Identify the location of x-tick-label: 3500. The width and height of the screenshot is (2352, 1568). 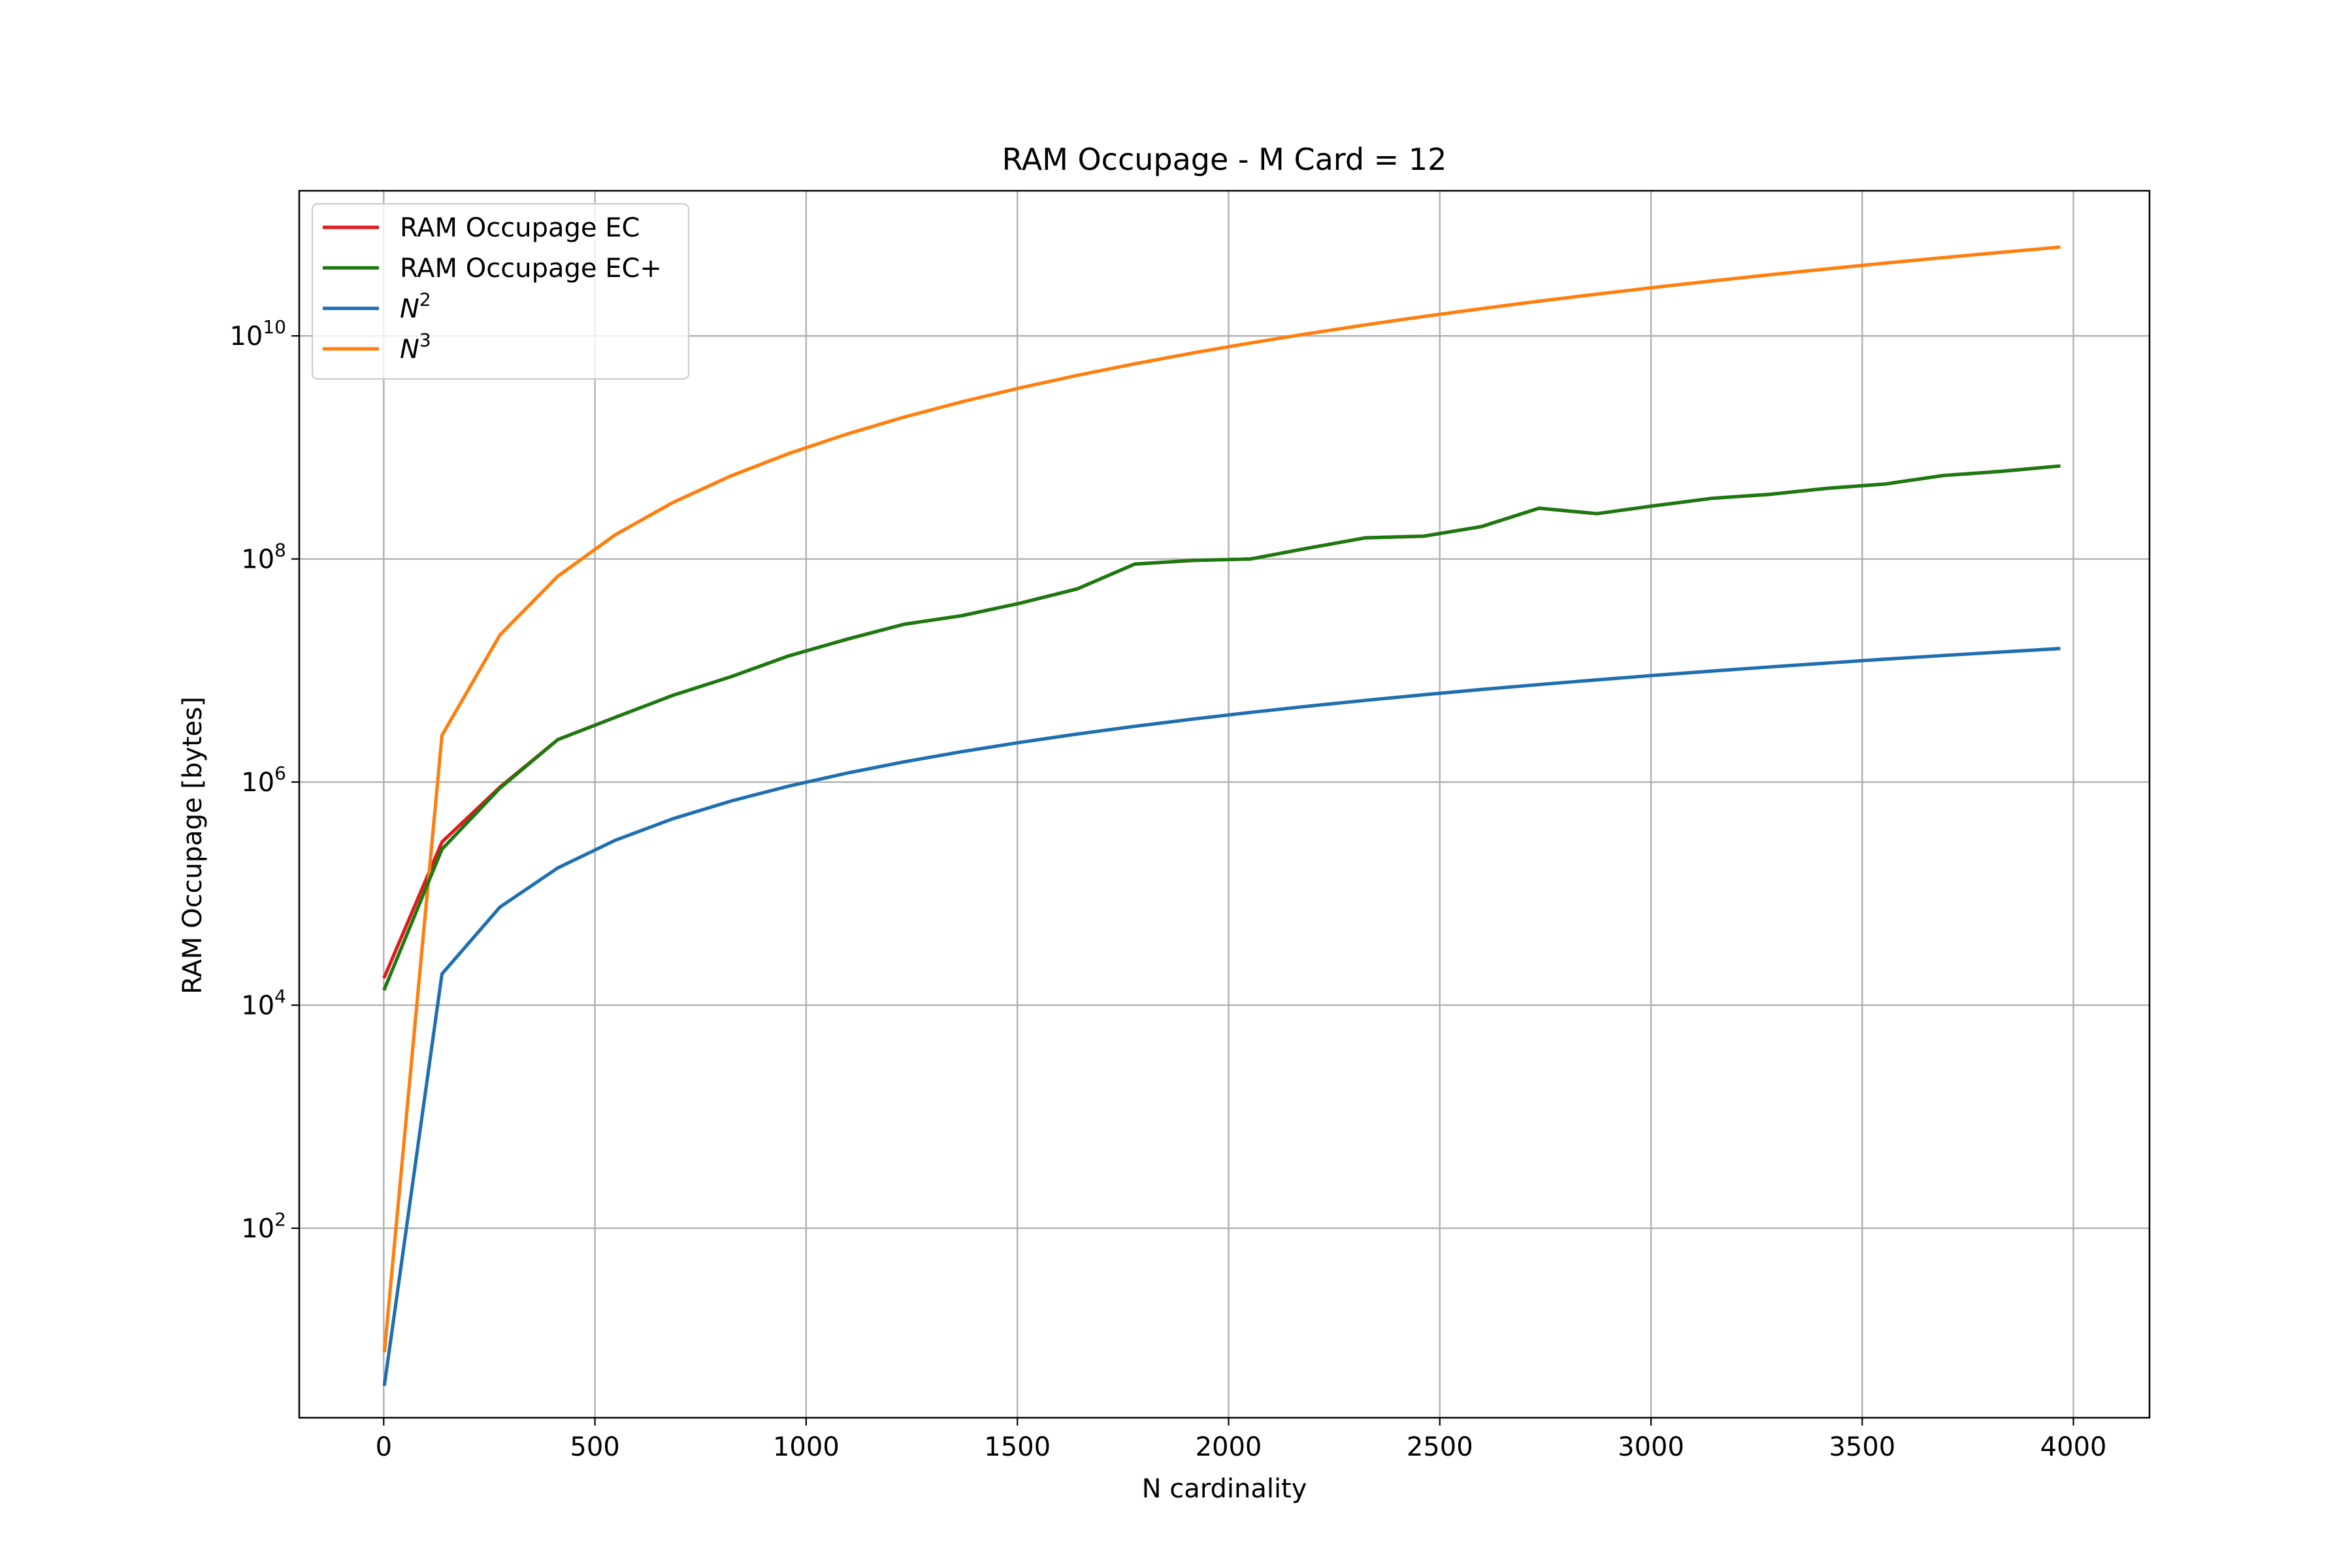
(1862, 1447).